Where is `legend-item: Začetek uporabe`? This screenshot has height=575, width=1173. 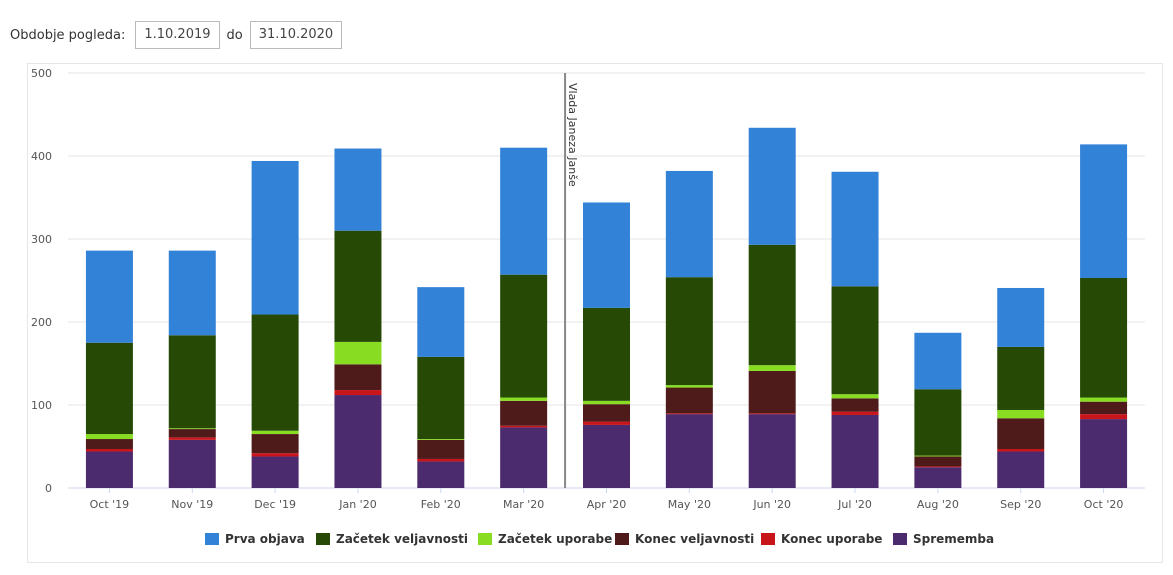 legend-item: Začetek uporabe is located at coordinates (545, 539).